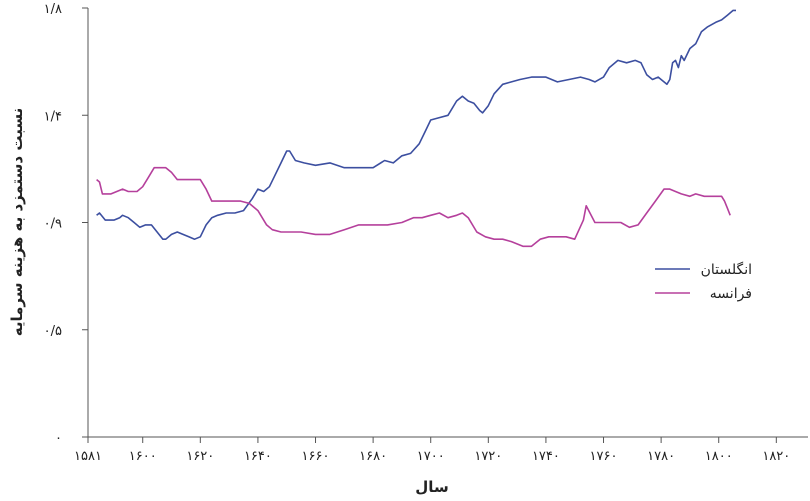 The height and width of the screenshot is (501, 810). What do you see at coordinates (88, 456) in the screenshot?
I see `x-tick-label: ۱۵۸۱` at bounding box center [88, 456].